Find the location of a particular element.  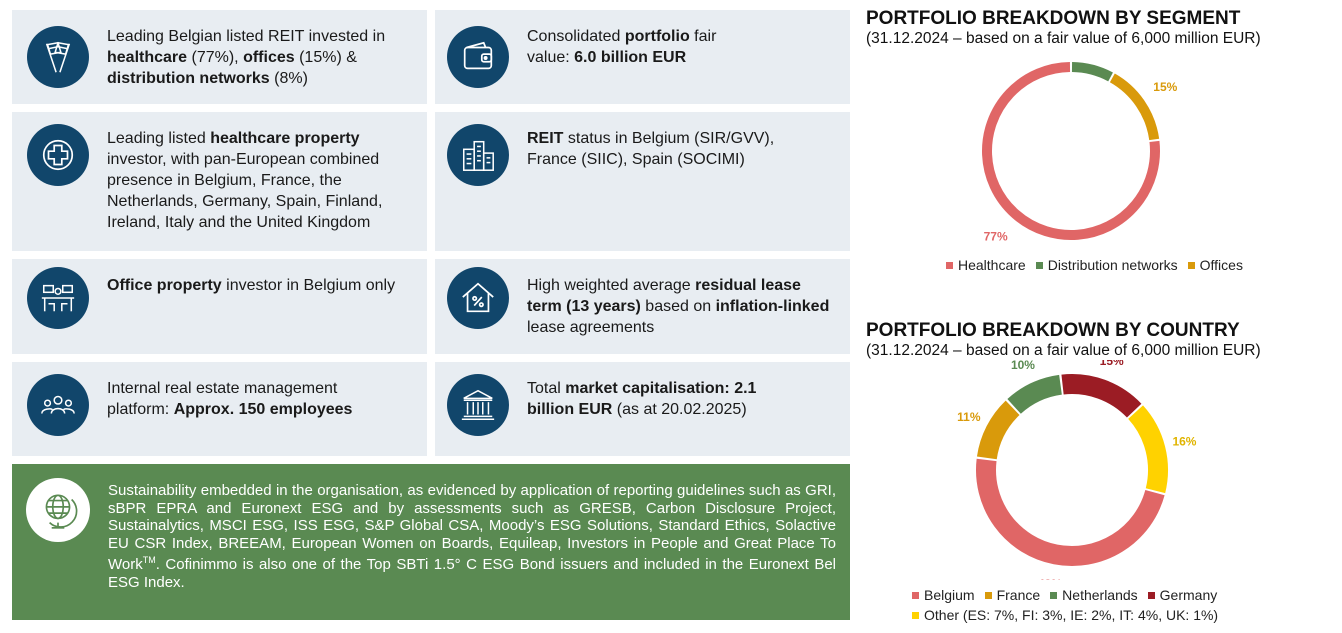

legend-item: Distribution networks is located at coordinates (1106, 265).